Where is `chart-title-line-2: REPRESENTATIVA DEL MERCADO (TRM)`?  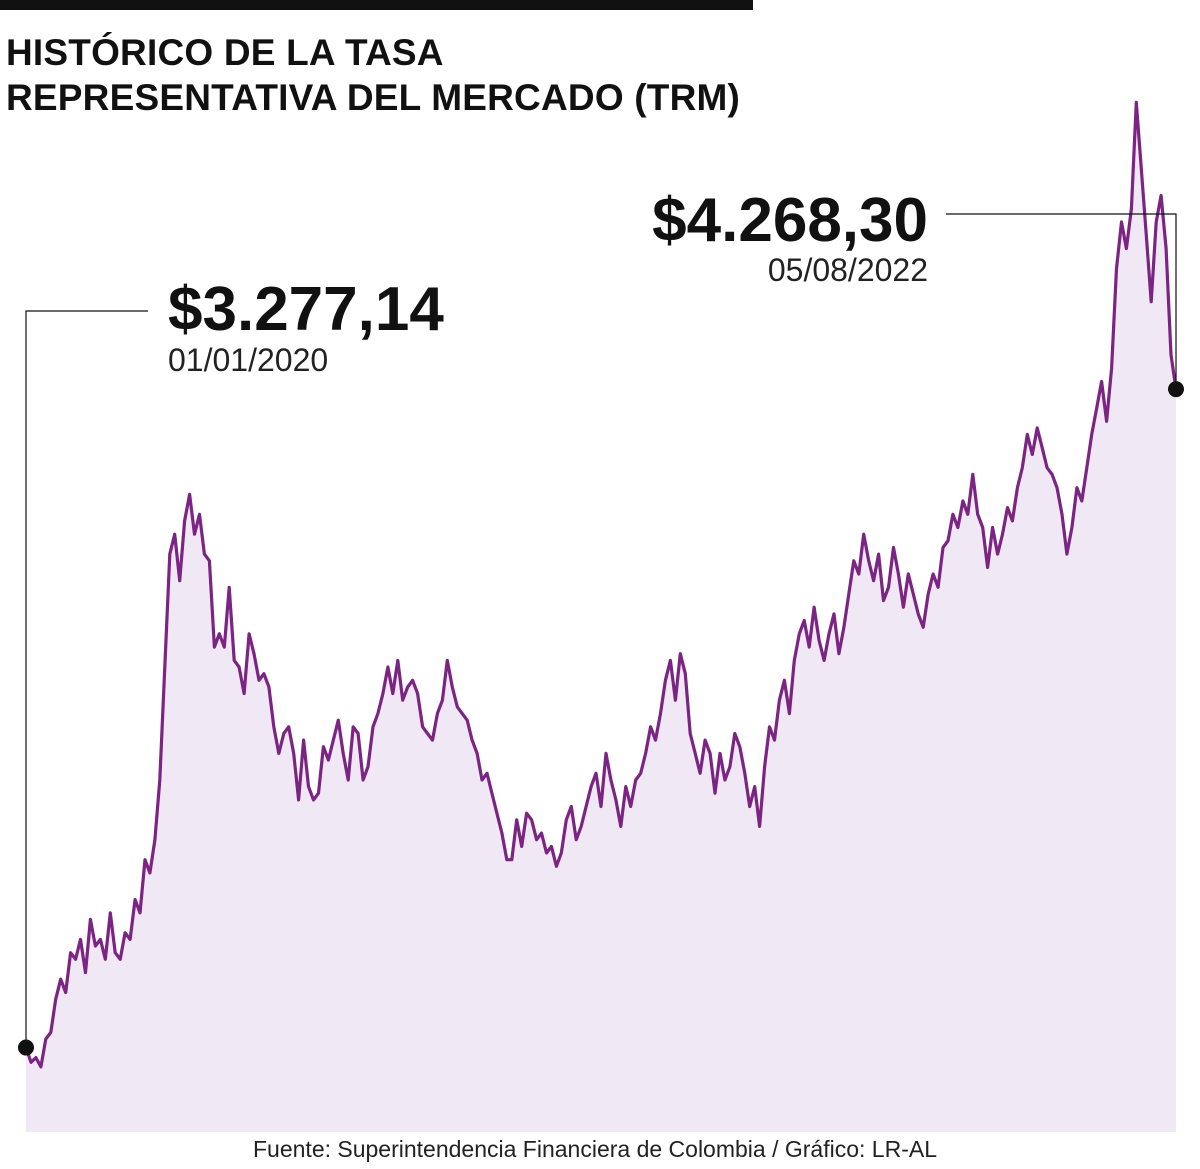 chart-title-line-2: REPRESENTATIVA DEL MERCADO (TRM) is located at coordinates (373, 97).